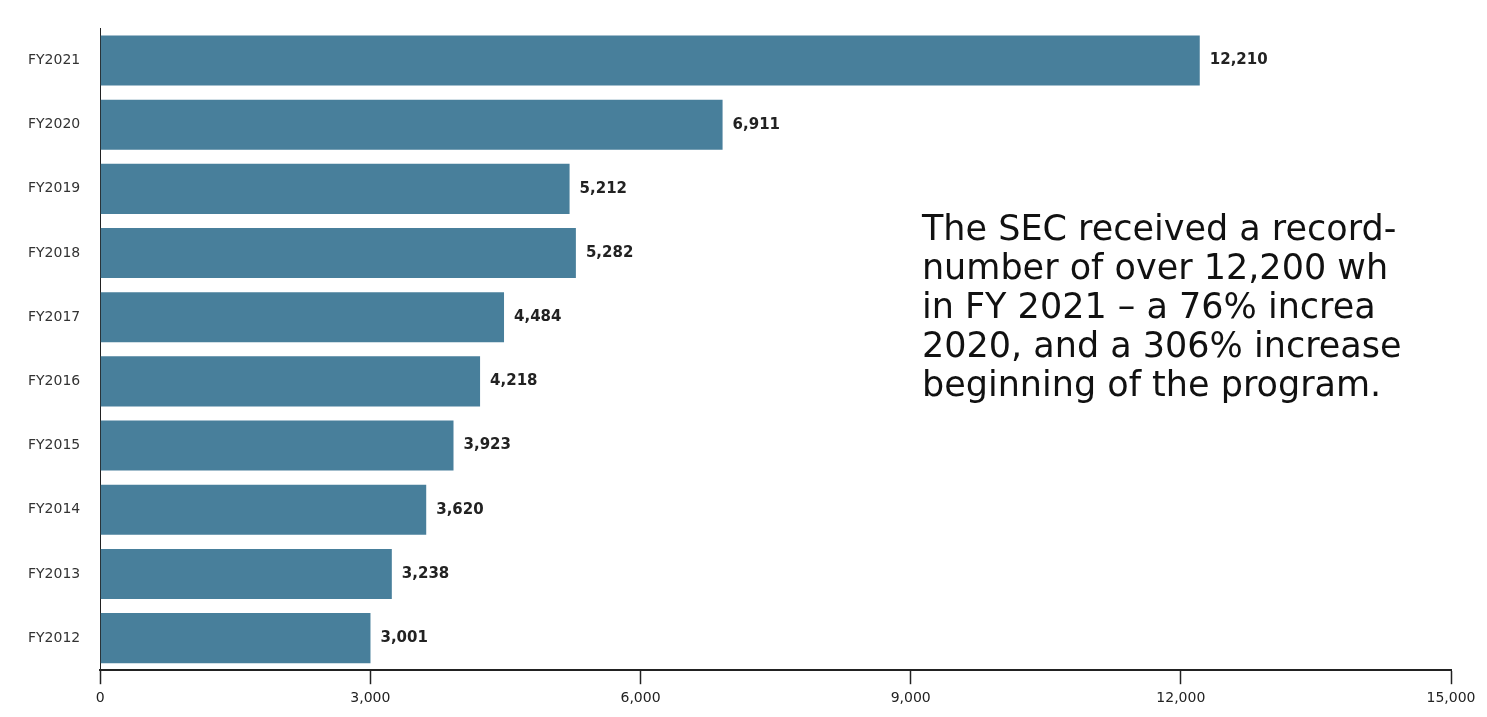 The width and height of the screenshot is (1487, 717). I want to click on y-tick-label: FY2014, so click(54, 508).